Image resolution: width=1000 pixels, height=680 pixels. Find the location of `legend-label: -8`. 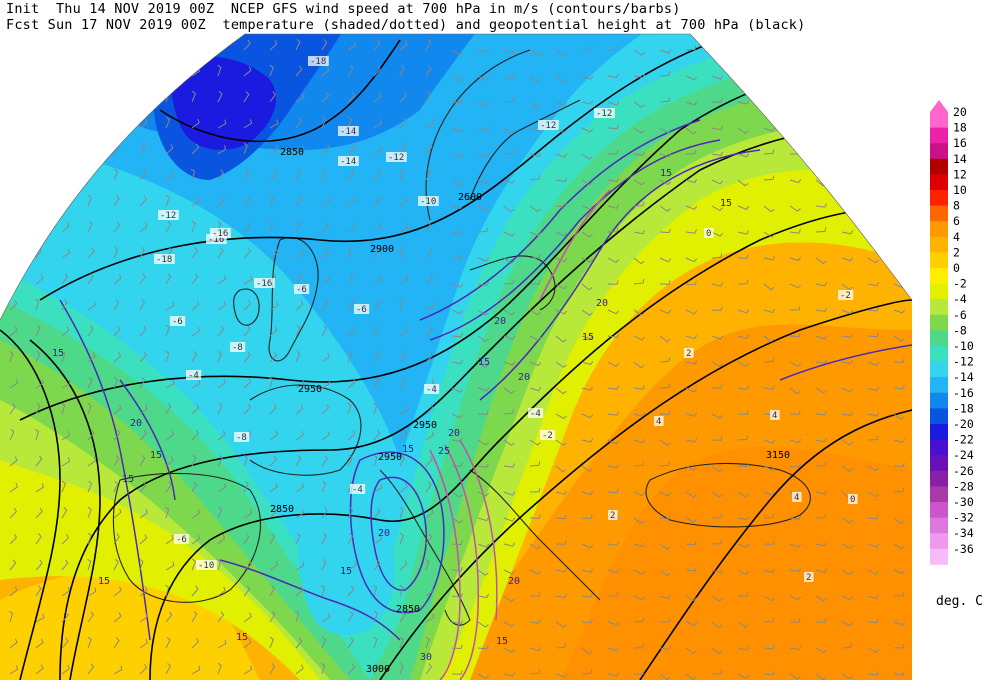

legend-label: -8 is located at coordinates (960, 330).